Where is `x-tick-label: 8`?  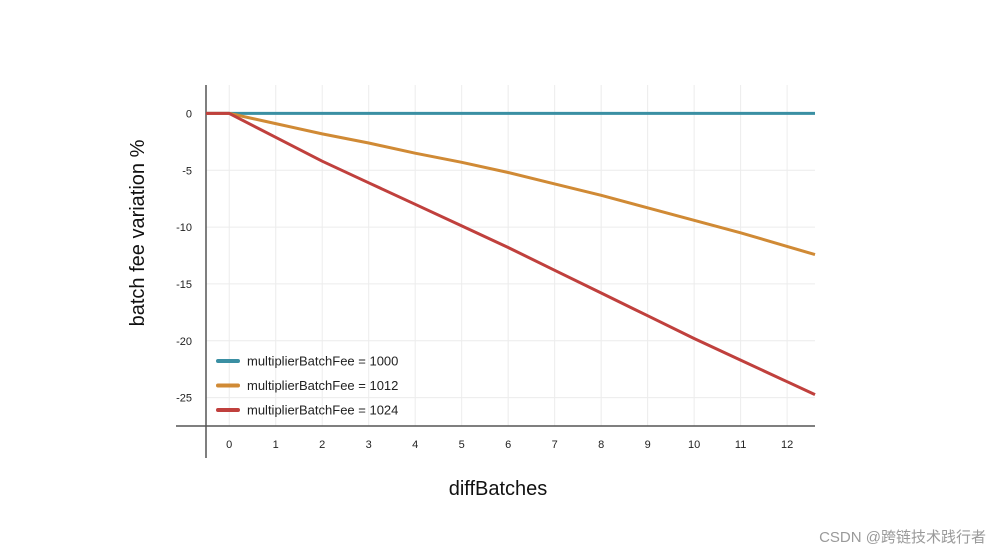 x-tick-label: 8 is located at coordinates (601, 445).